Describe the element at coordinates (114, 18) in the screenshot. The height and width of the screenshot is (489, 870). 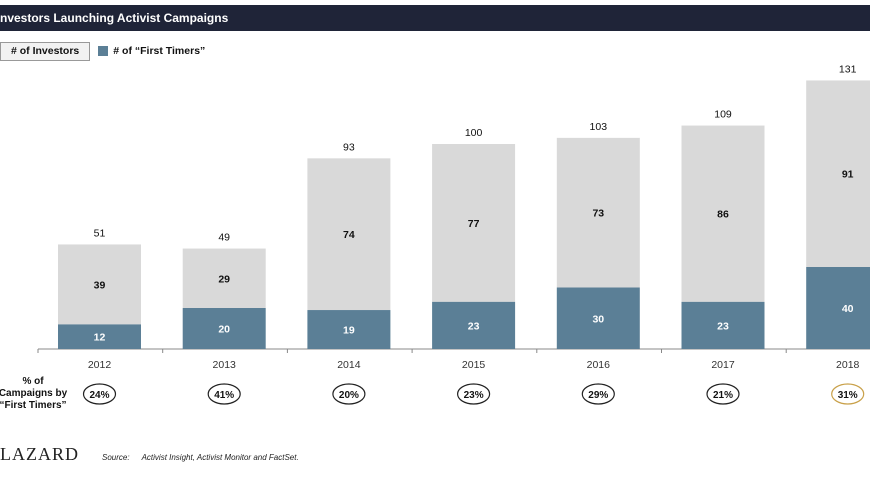
I see `chart-title: nvestors Launching Activist Campaigns` at that location.